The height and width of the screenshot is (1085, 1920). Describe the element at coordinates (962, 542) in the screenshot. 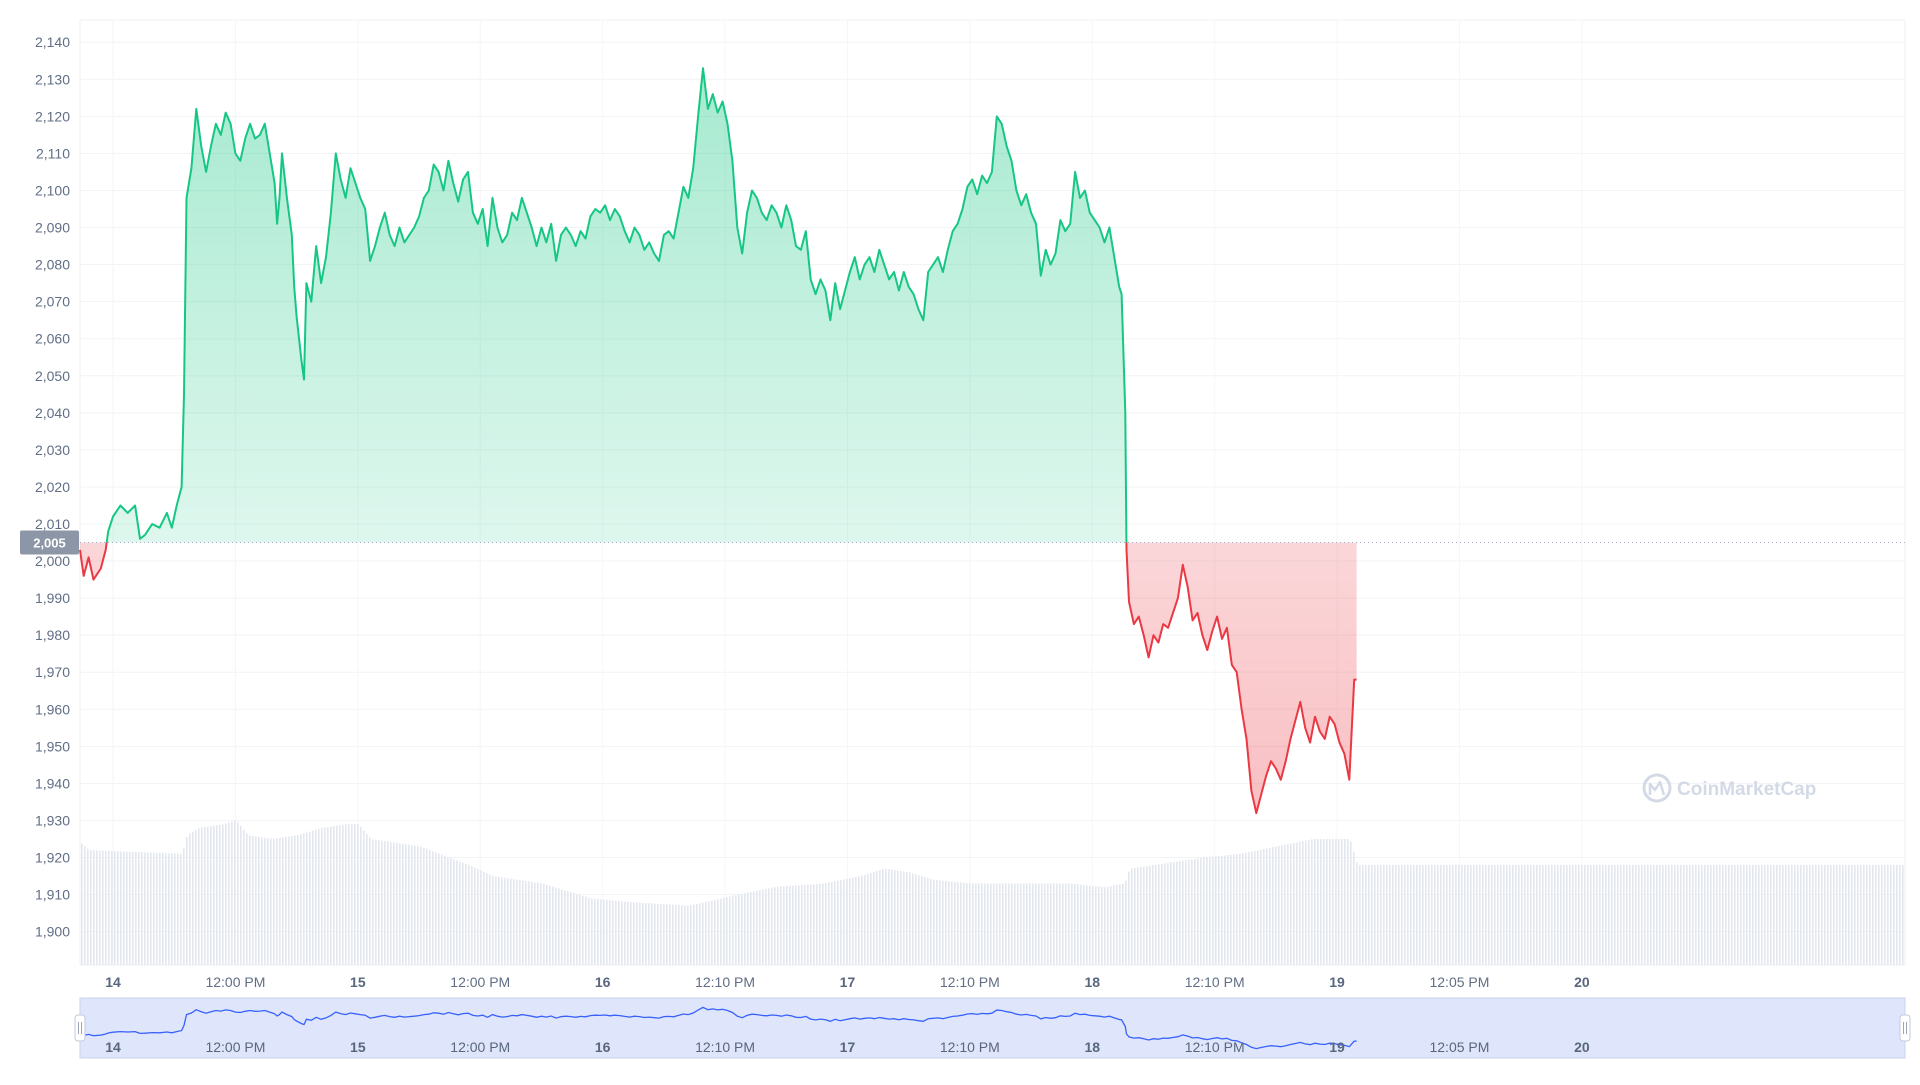

I see `reference-line: 2,005` at that location.